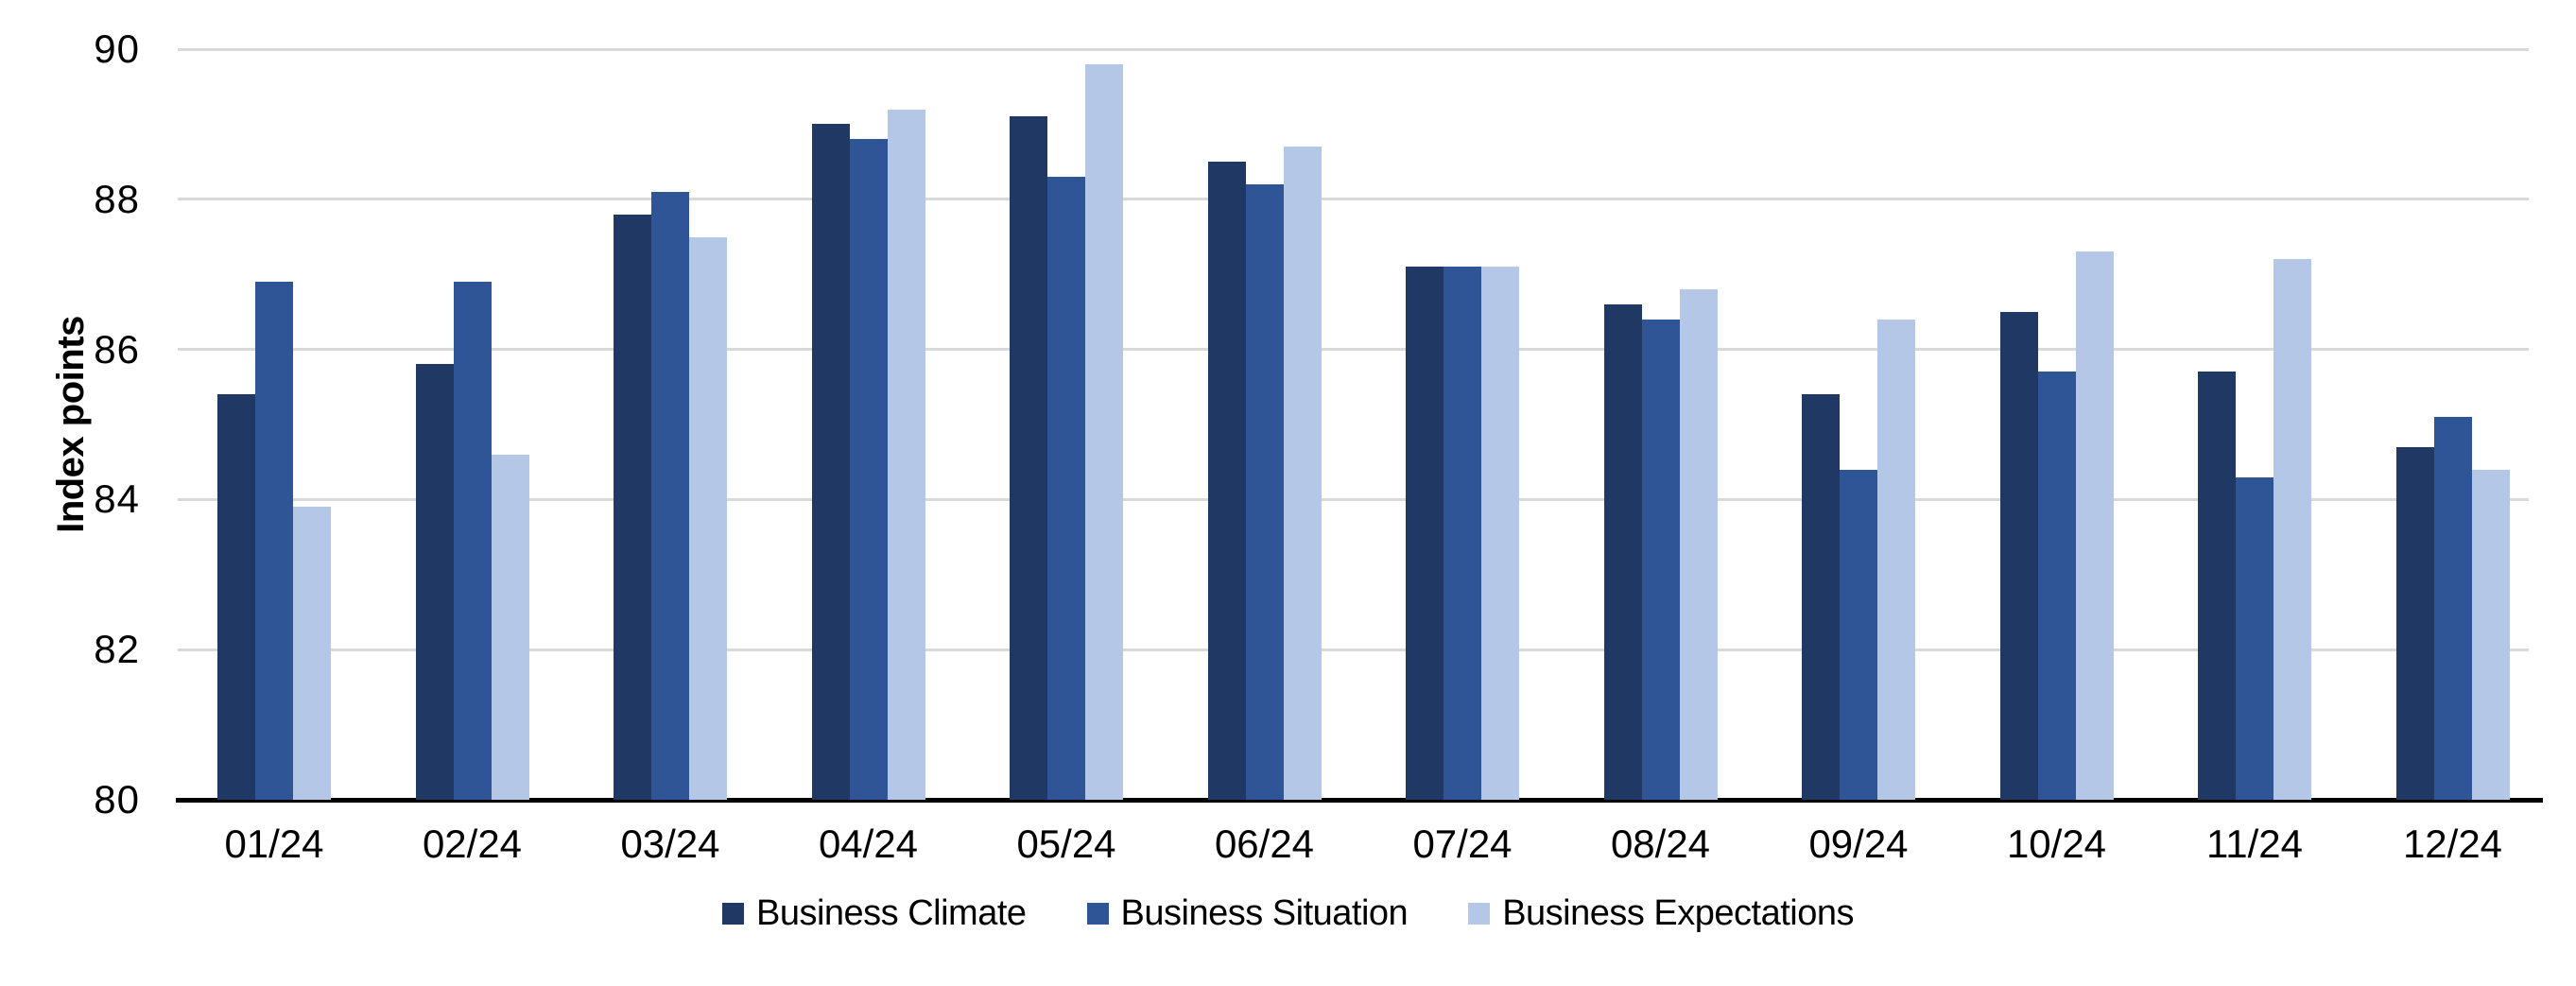 The height and width of the screenshot is (986, 2576). I want to click on x-axis-label-07-24: 07/24, so click(1462, 844).